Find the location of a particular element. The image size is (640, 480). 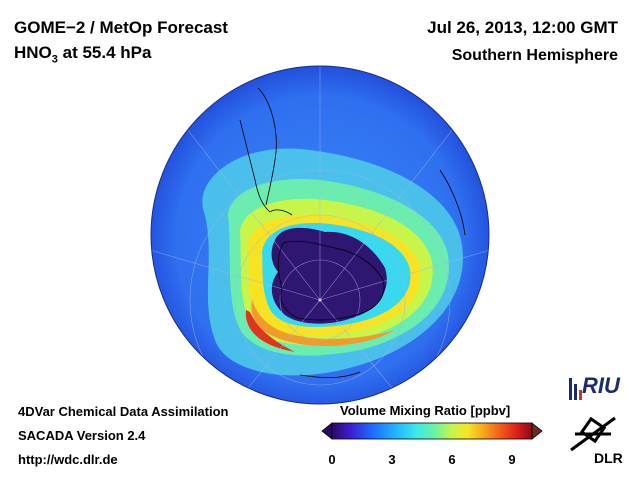

dlr-logo-text: DLR is located at coordinates (608, 458).